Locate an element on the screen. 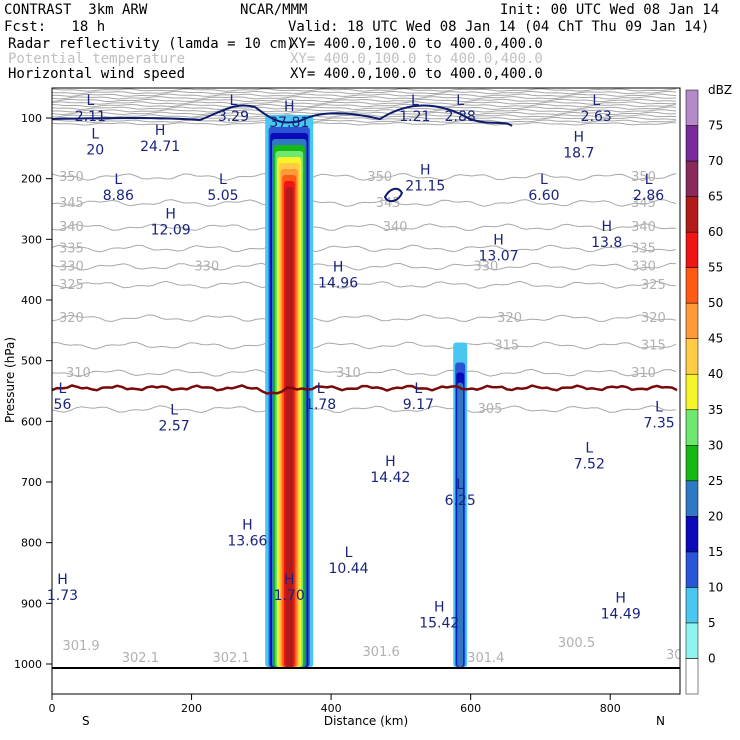 The image size is (740, 740). extremum-value: 14.42 is located at coordinates (390, 478).